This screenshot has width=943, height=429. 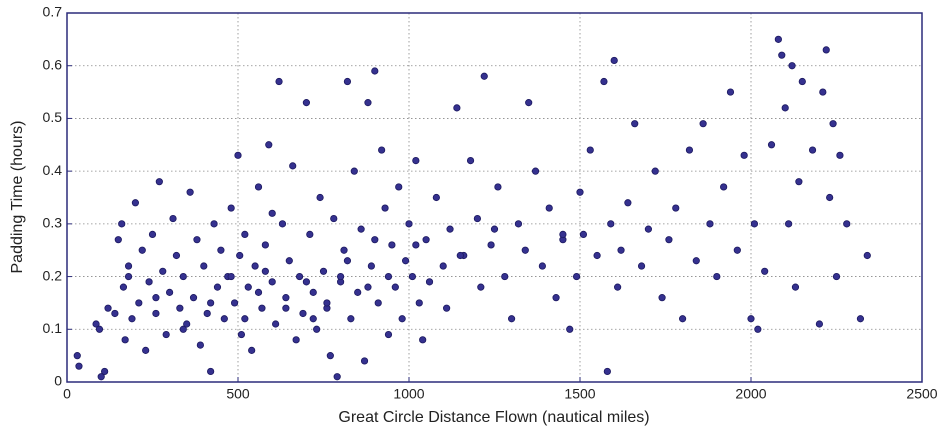 I want to click on x-tick-label: 500, so click(x=238, y=394).